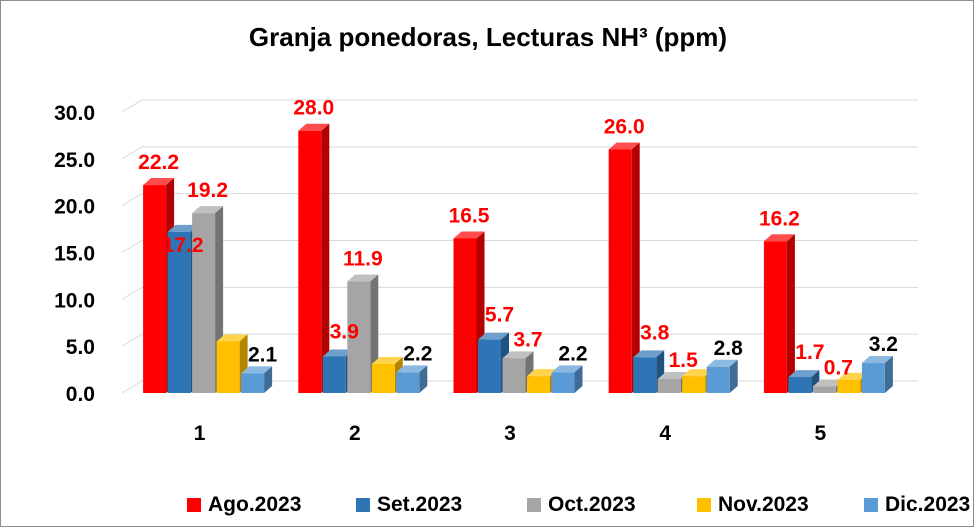 The width and height of the screenshot is (976, 529). I want to click on data-label: 3.8, so click(655, 332).